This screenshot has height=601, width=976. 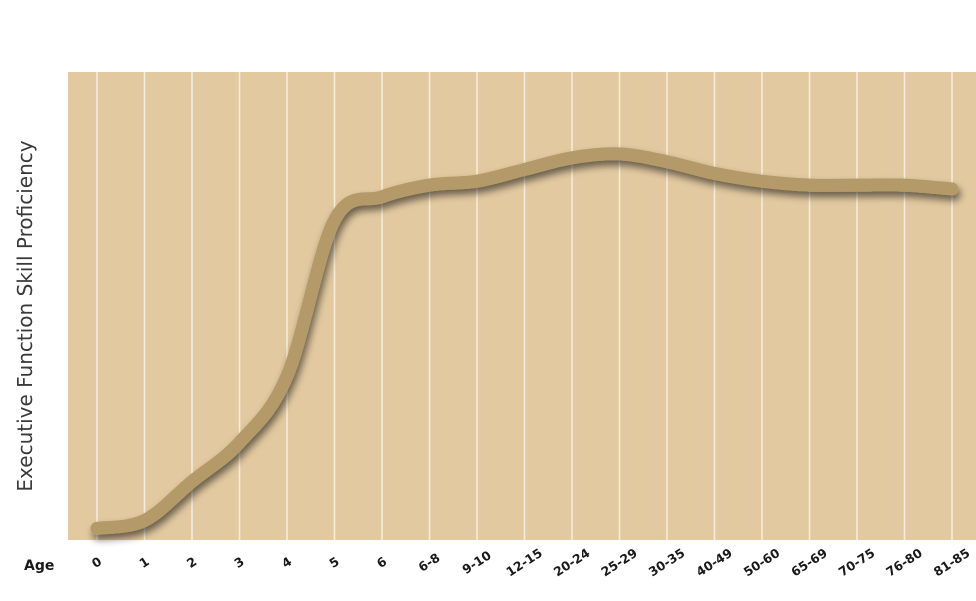 I want to click on x-tick-label: 70-75, so click(x=857, y=562).